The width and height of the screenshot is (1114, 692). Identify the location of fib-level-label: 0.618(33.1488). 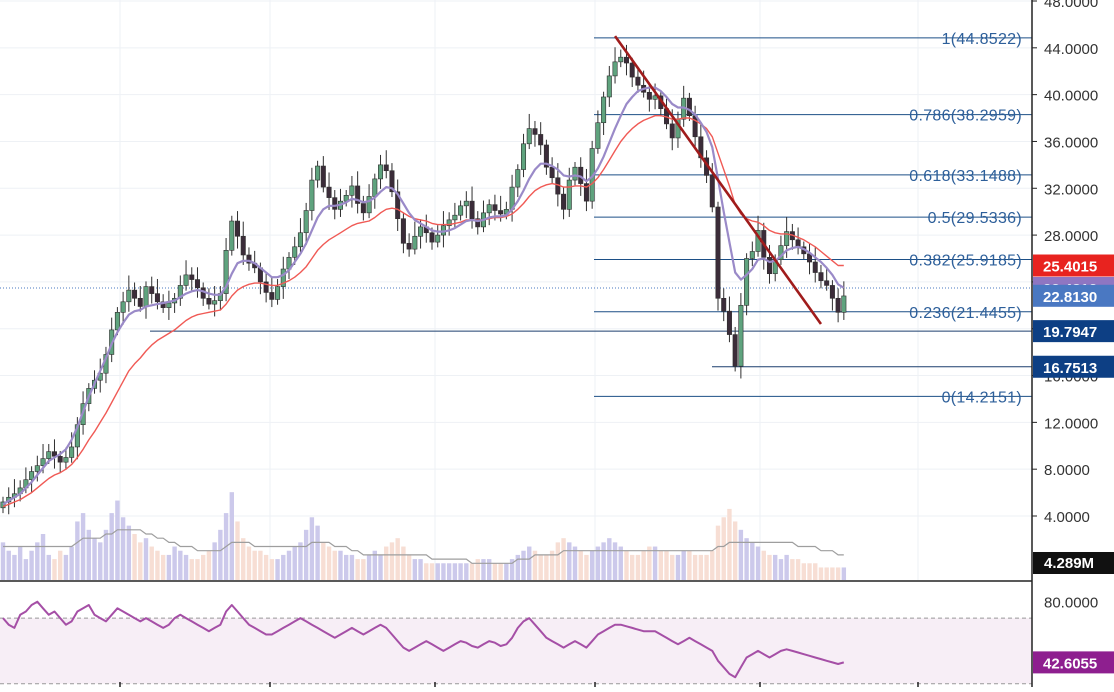
(965, 176).